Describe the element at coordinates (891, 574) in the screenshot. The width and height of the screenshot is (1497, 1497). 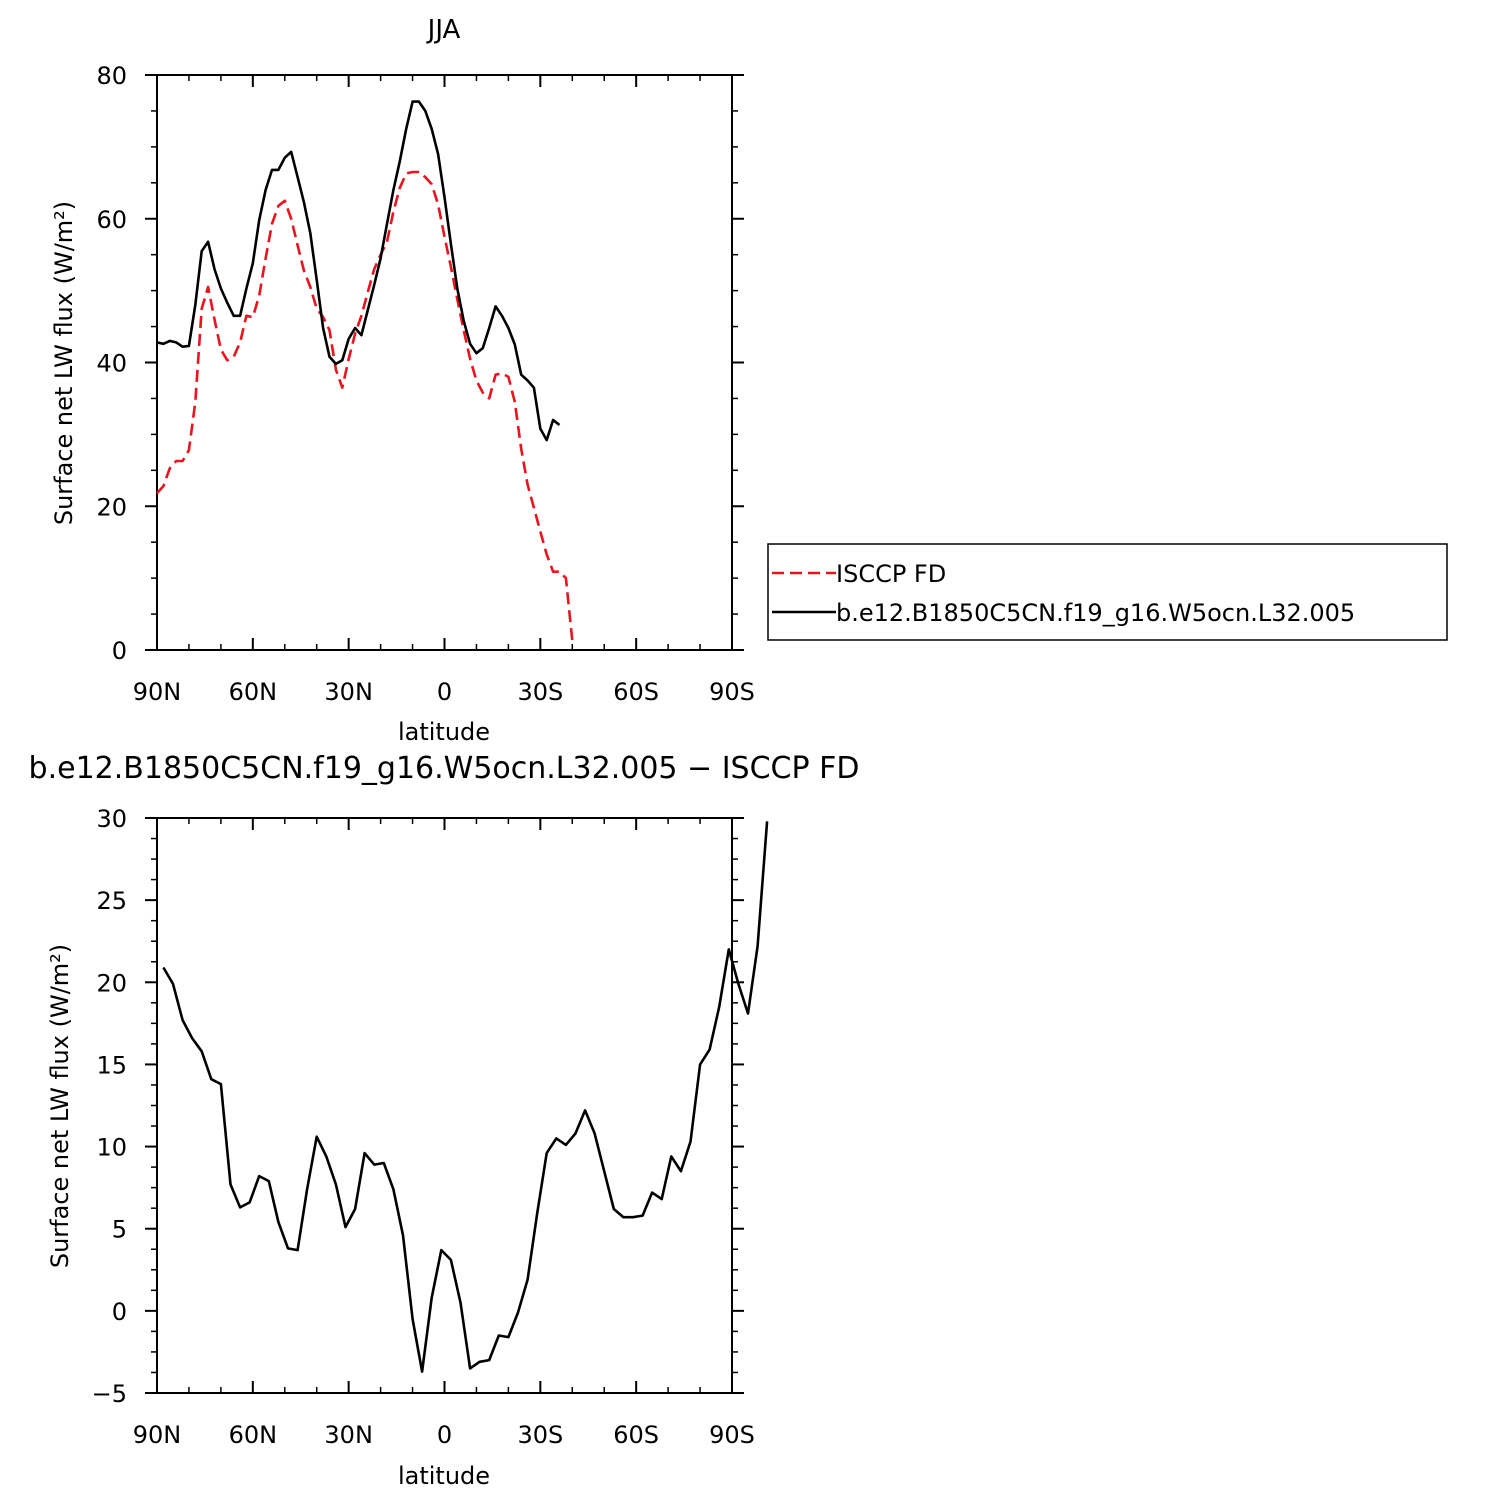
I see `legend-label-isccp: ISCCP FD` at that location.